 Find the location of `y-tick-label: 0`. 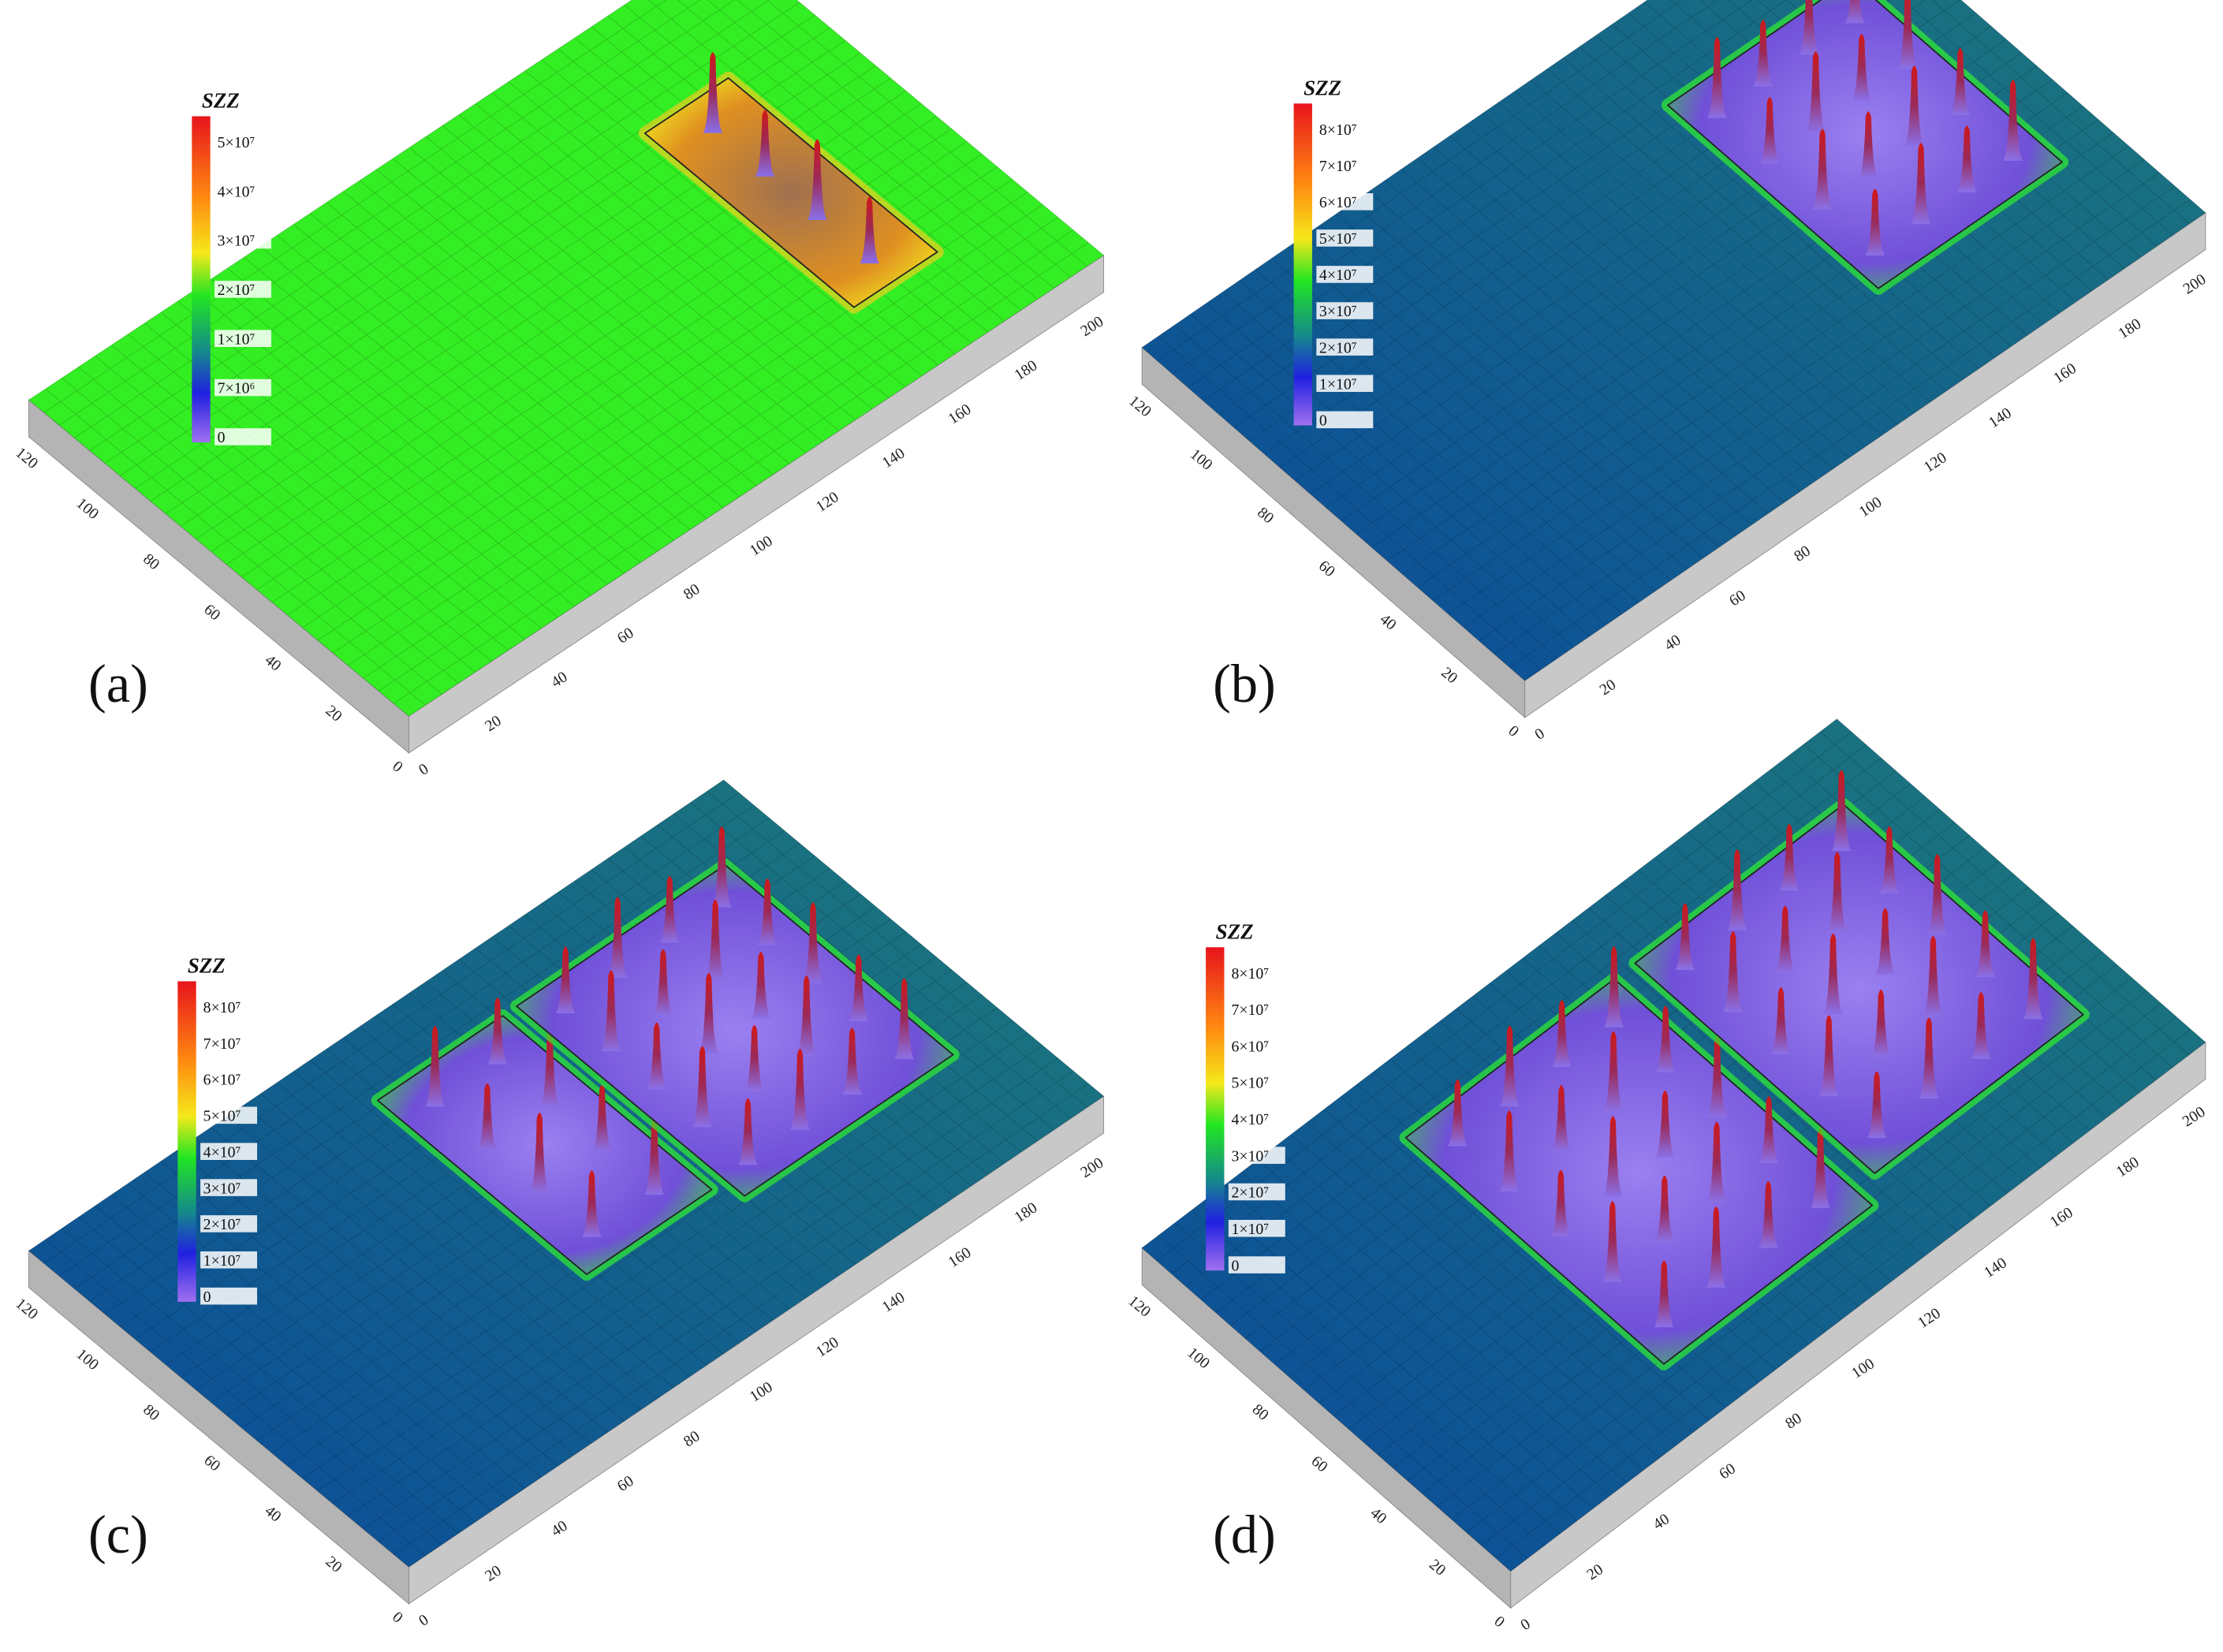

y-tick-label: 0 is located at coordinates (1500, 1622).